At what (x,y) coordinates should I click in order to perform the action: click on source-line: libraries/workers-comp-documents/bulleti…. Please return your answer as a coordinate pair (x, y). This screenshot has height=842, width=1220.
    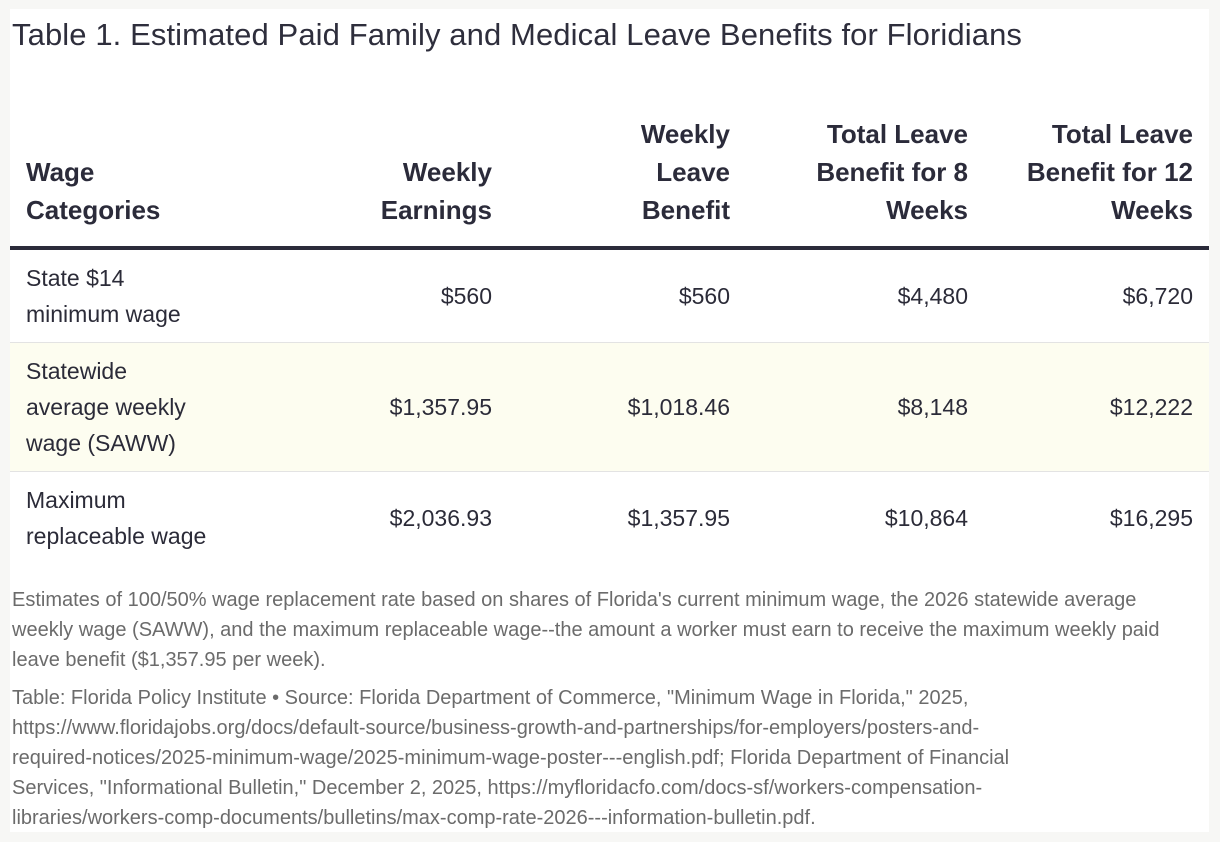
    Looking at the image, I should click on (414, 818).